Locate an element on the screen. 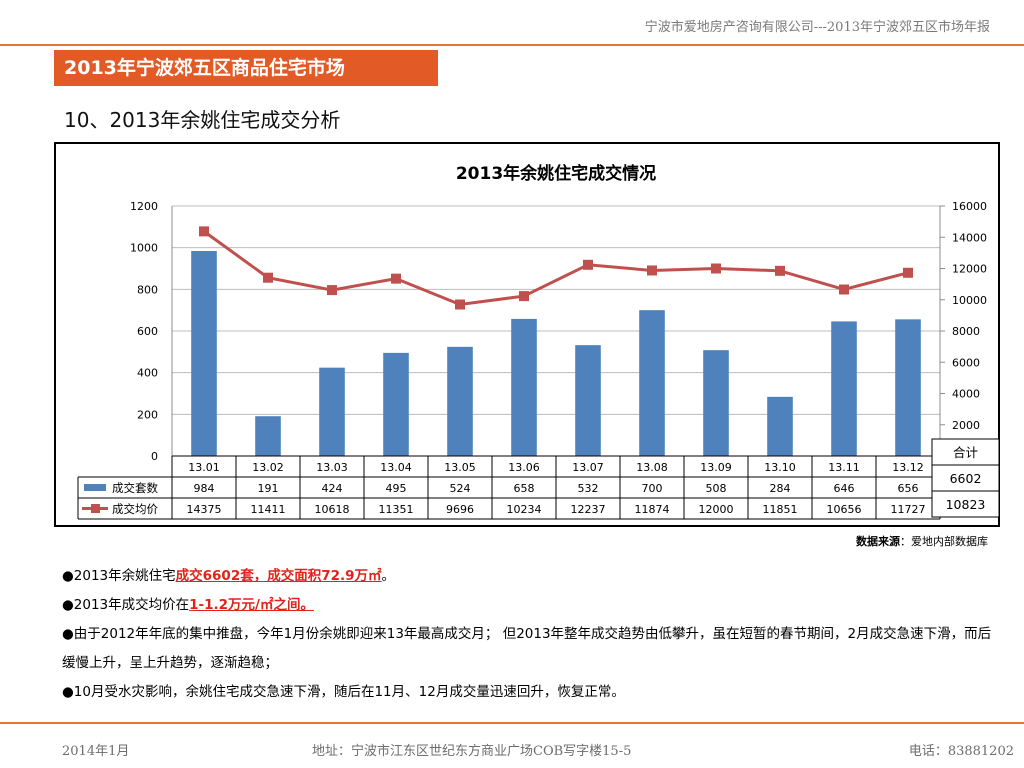 Image resolution: width=1024 pixels, height=768 pixels. table-cell: 191 is located at coordinates (268, 488).